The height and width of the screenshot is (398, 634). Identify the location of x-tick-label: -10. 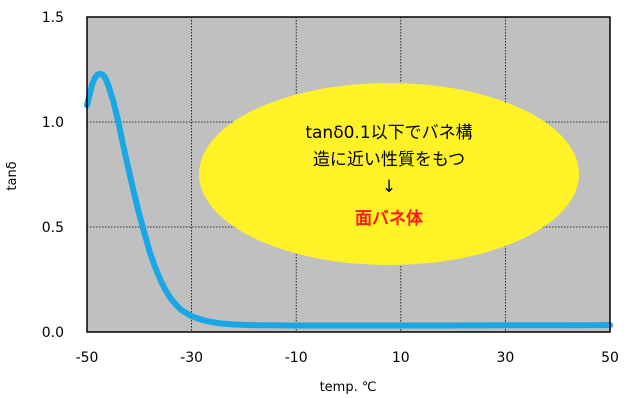
(296, 358).